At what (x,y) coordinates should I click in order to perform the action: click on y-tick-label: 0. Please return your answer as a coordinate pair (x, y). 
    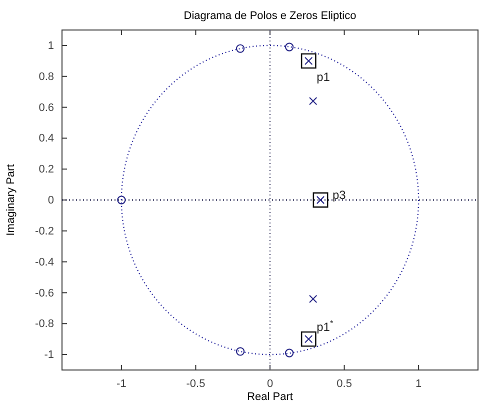
    Looking at the image, I should click on (51, 200).